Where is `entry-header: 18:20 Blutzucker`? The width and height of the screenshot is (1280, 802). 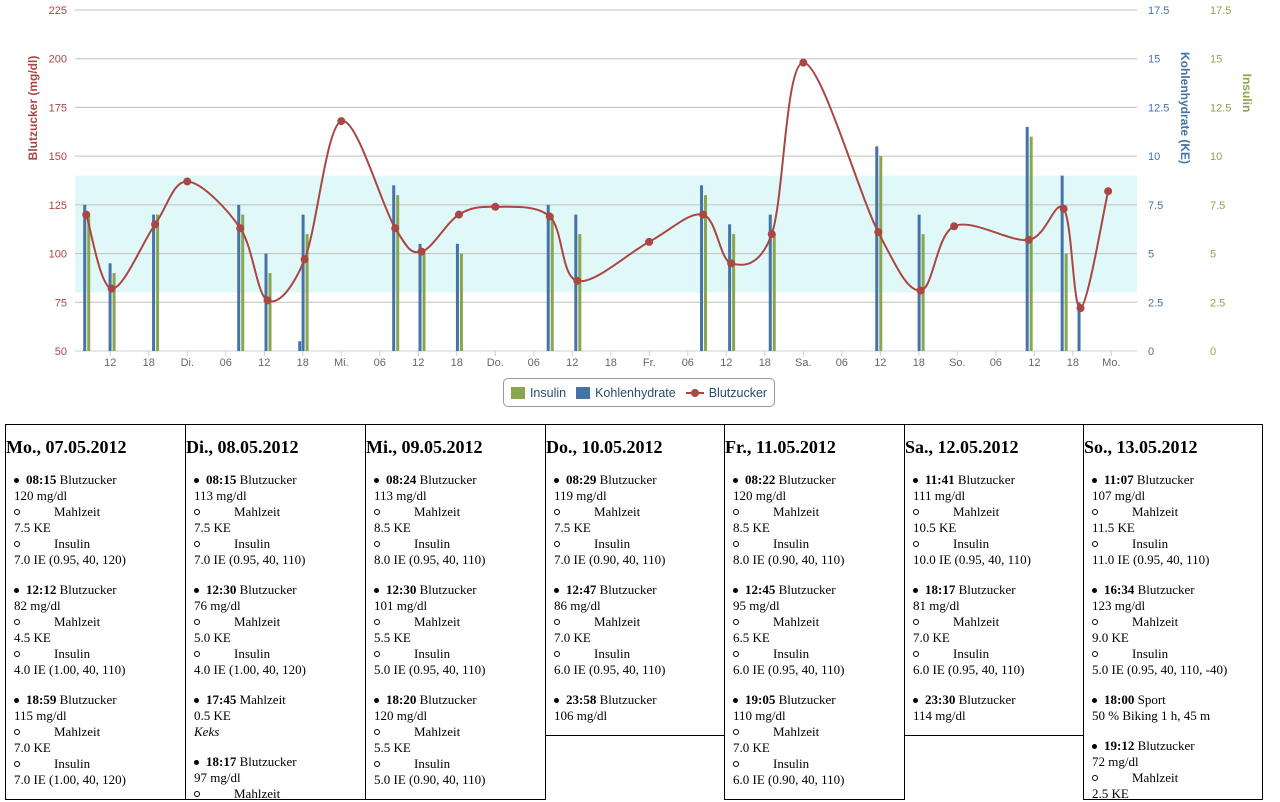
entry-header: 18:20 Blutzucker is located at coordinates (459, 700).